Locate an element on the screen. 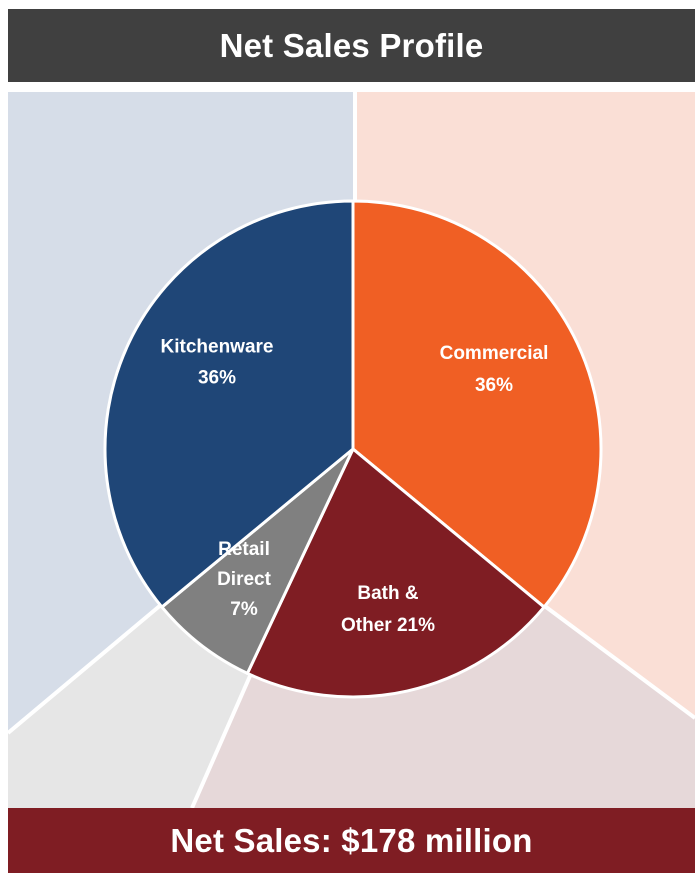  page-title: Net Sales Profile is located at coordinates (351, 45).